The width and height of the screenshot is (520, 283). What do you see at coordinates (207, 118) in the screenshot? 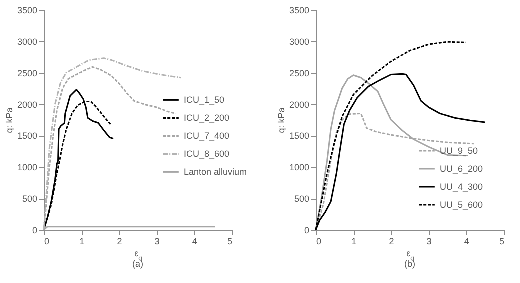
I see `legend-label: ICU_2_200` at bounding box center [207, 118].